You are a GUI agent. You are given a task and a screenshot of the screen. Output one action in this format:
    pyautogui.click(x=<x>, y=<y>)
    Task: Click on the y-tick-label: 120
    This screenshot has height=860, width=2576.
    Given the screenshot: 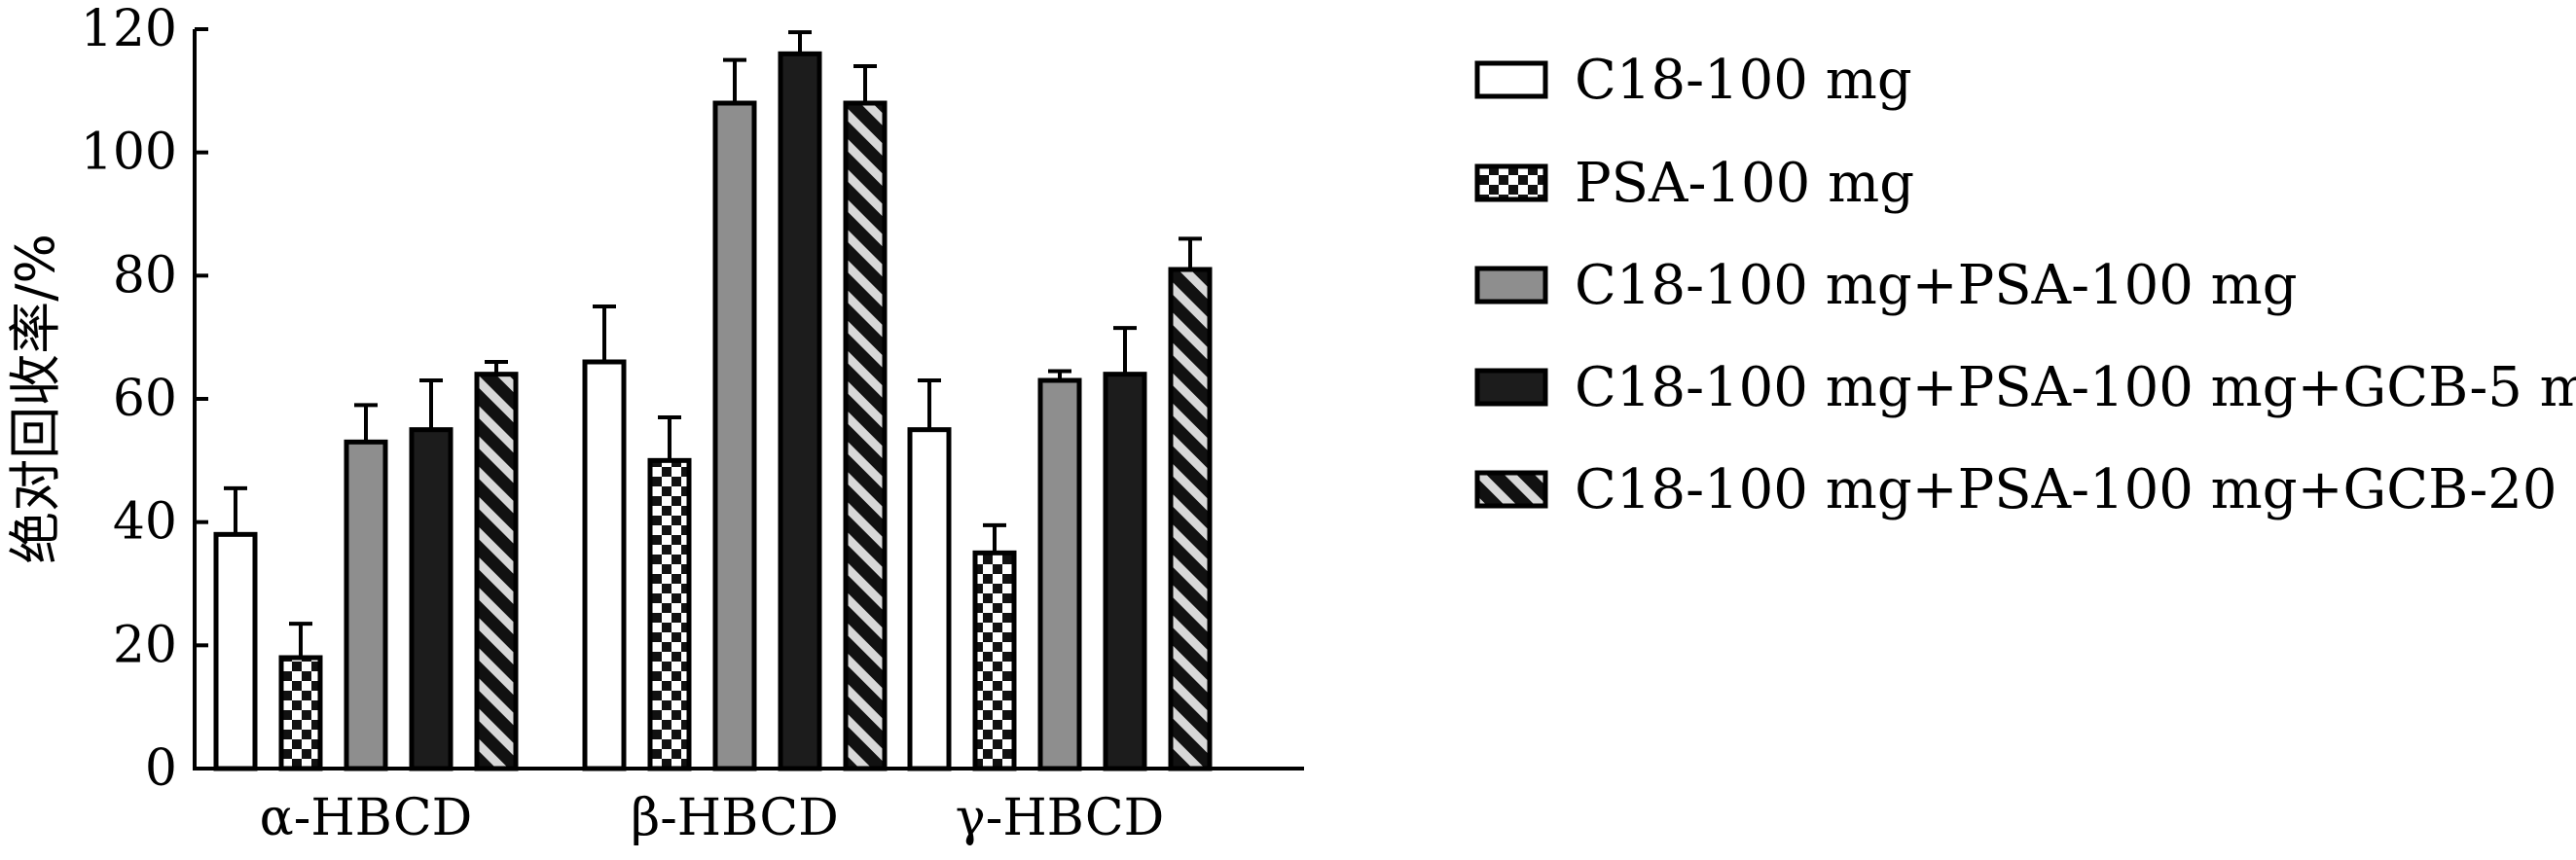 What is the action you would take?
    pyautogui.click(x=129, y=29)
    